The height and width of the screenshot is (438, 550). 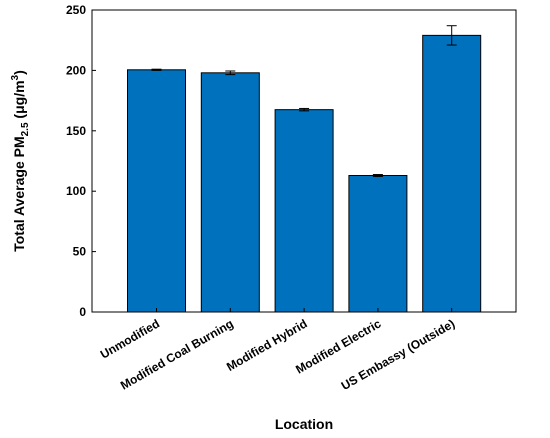 What do you see at coordinates (130, 338) in the screenshot?
I see `x-tick-label: Unmodified` at bounding box center [130, 338].